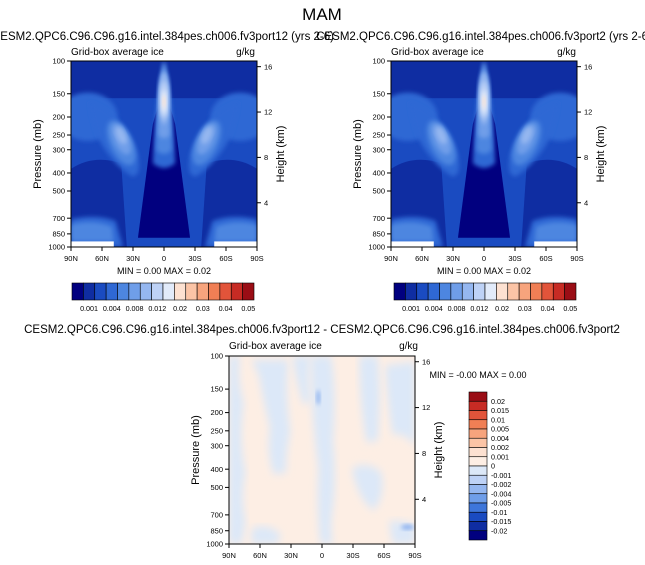 The height and width of the screenshot is (565, 645). What do you see at coordinates (500, 447) in the screenshot?
I see `colorbar-label: 0.002` at bounding box center [500, 447].